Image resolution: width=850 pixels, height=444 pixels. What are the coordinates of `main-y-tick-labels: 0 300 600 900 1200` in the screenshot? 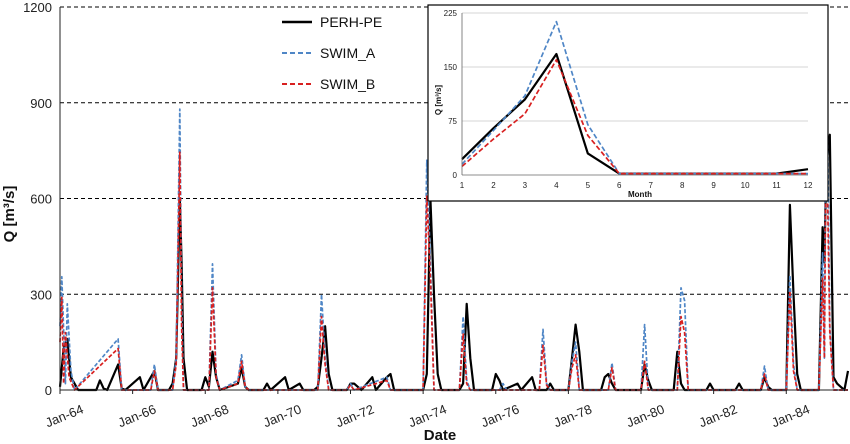 It's located at (37, 199).